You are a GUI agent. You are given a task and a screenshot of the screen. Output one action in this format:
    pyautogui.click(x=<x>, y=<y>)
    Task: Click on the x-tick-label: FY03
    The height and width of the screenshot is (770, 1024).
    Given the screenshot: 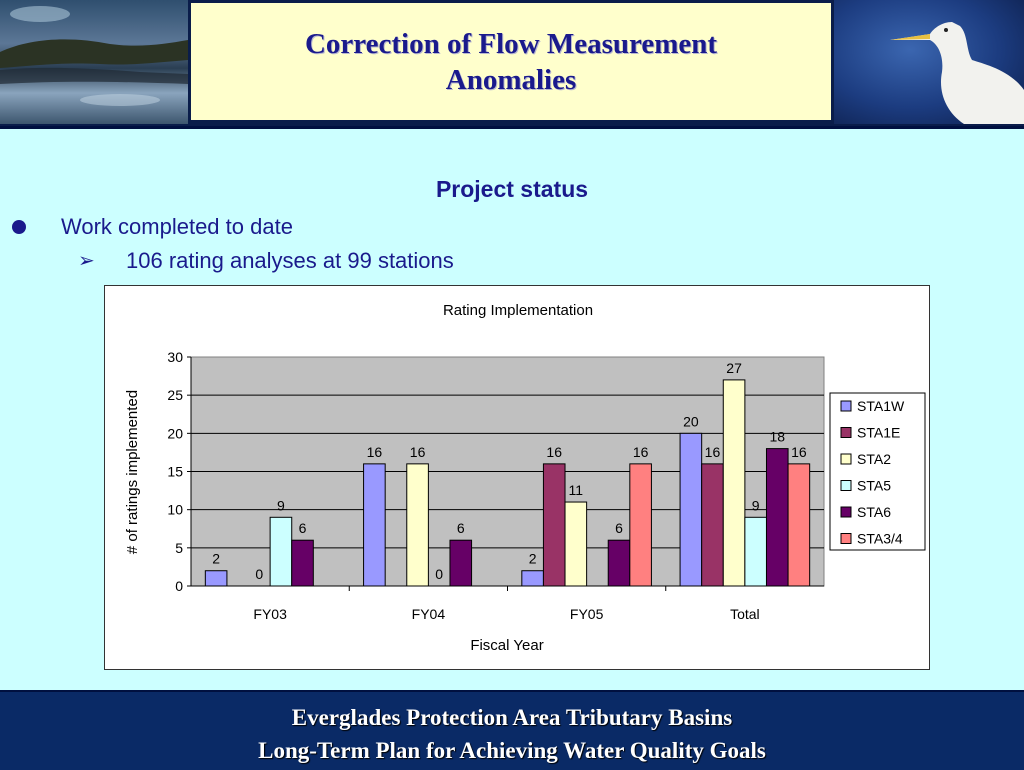 What is the action you would take?
    pyautogui.click(x=270, y=614)
    